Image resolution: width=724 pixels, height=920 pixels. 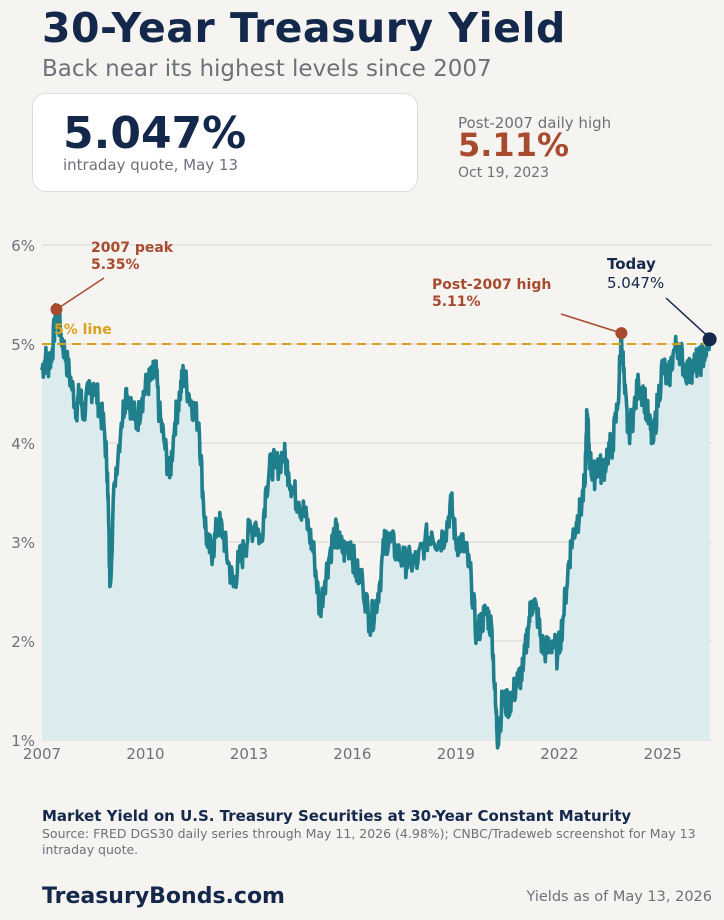 What do you see at coordinates (163, 896) in the screenshot?
I see `brand-logo-text: TreasuryBonds.com` at bounding box center [163, 896].